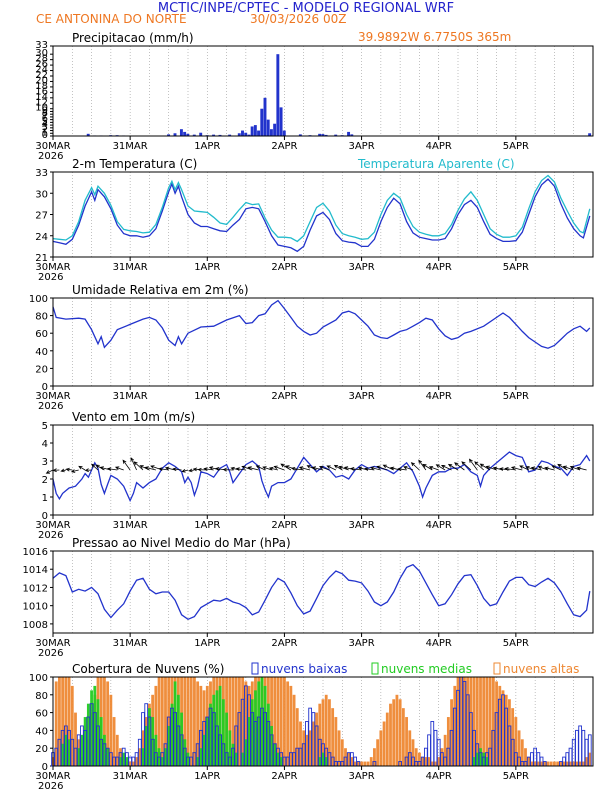 The height and width of the screenshot is (792, 612). Describe the element at coordinates (541, 669) in the screenshot. I see `cloud-legend-label: nuvens altas` at that location.